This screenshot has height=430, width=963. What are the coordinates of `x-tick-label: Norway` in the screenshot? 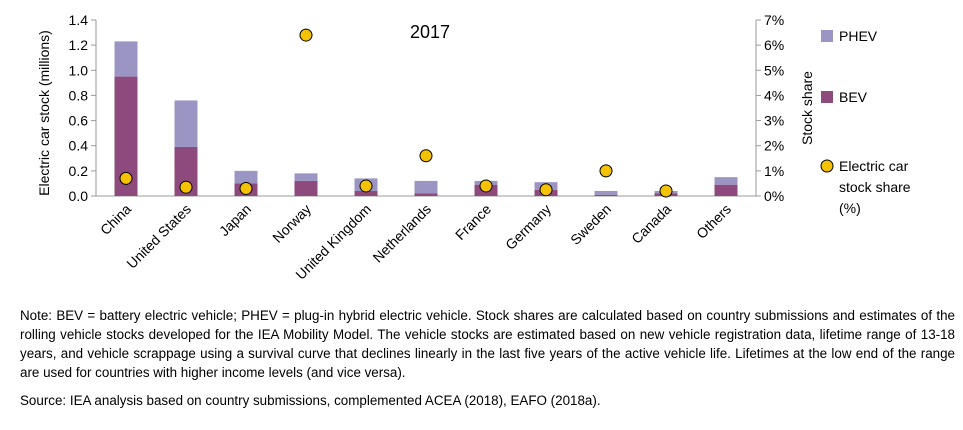 It's located at (291, 223).